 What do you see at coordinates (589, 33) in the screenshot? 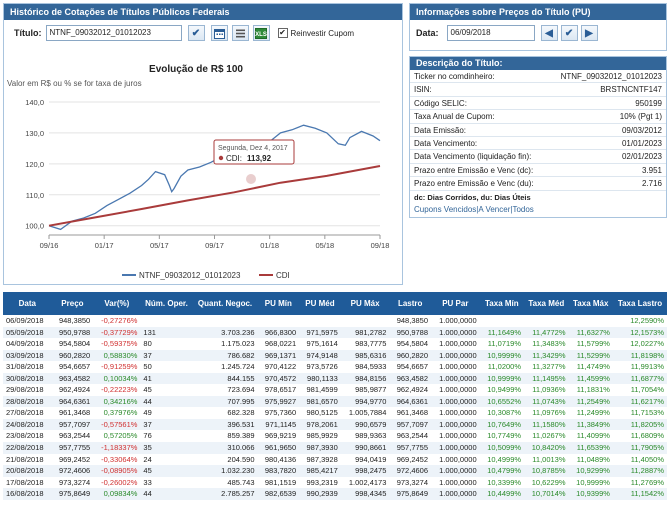
I see `next-date-button: ▶` at bounding box center [589, 33].